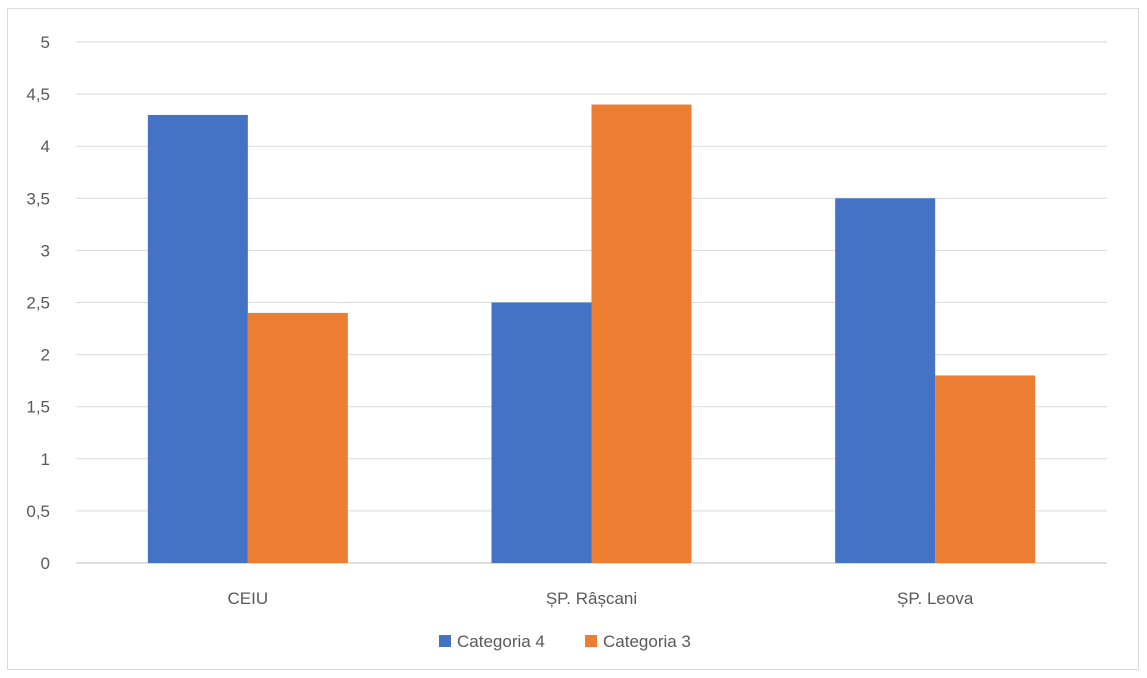  Describe the element at coordinates (647, 641) in the screenshot. I see `legend-label: Categoria 3` at that location.